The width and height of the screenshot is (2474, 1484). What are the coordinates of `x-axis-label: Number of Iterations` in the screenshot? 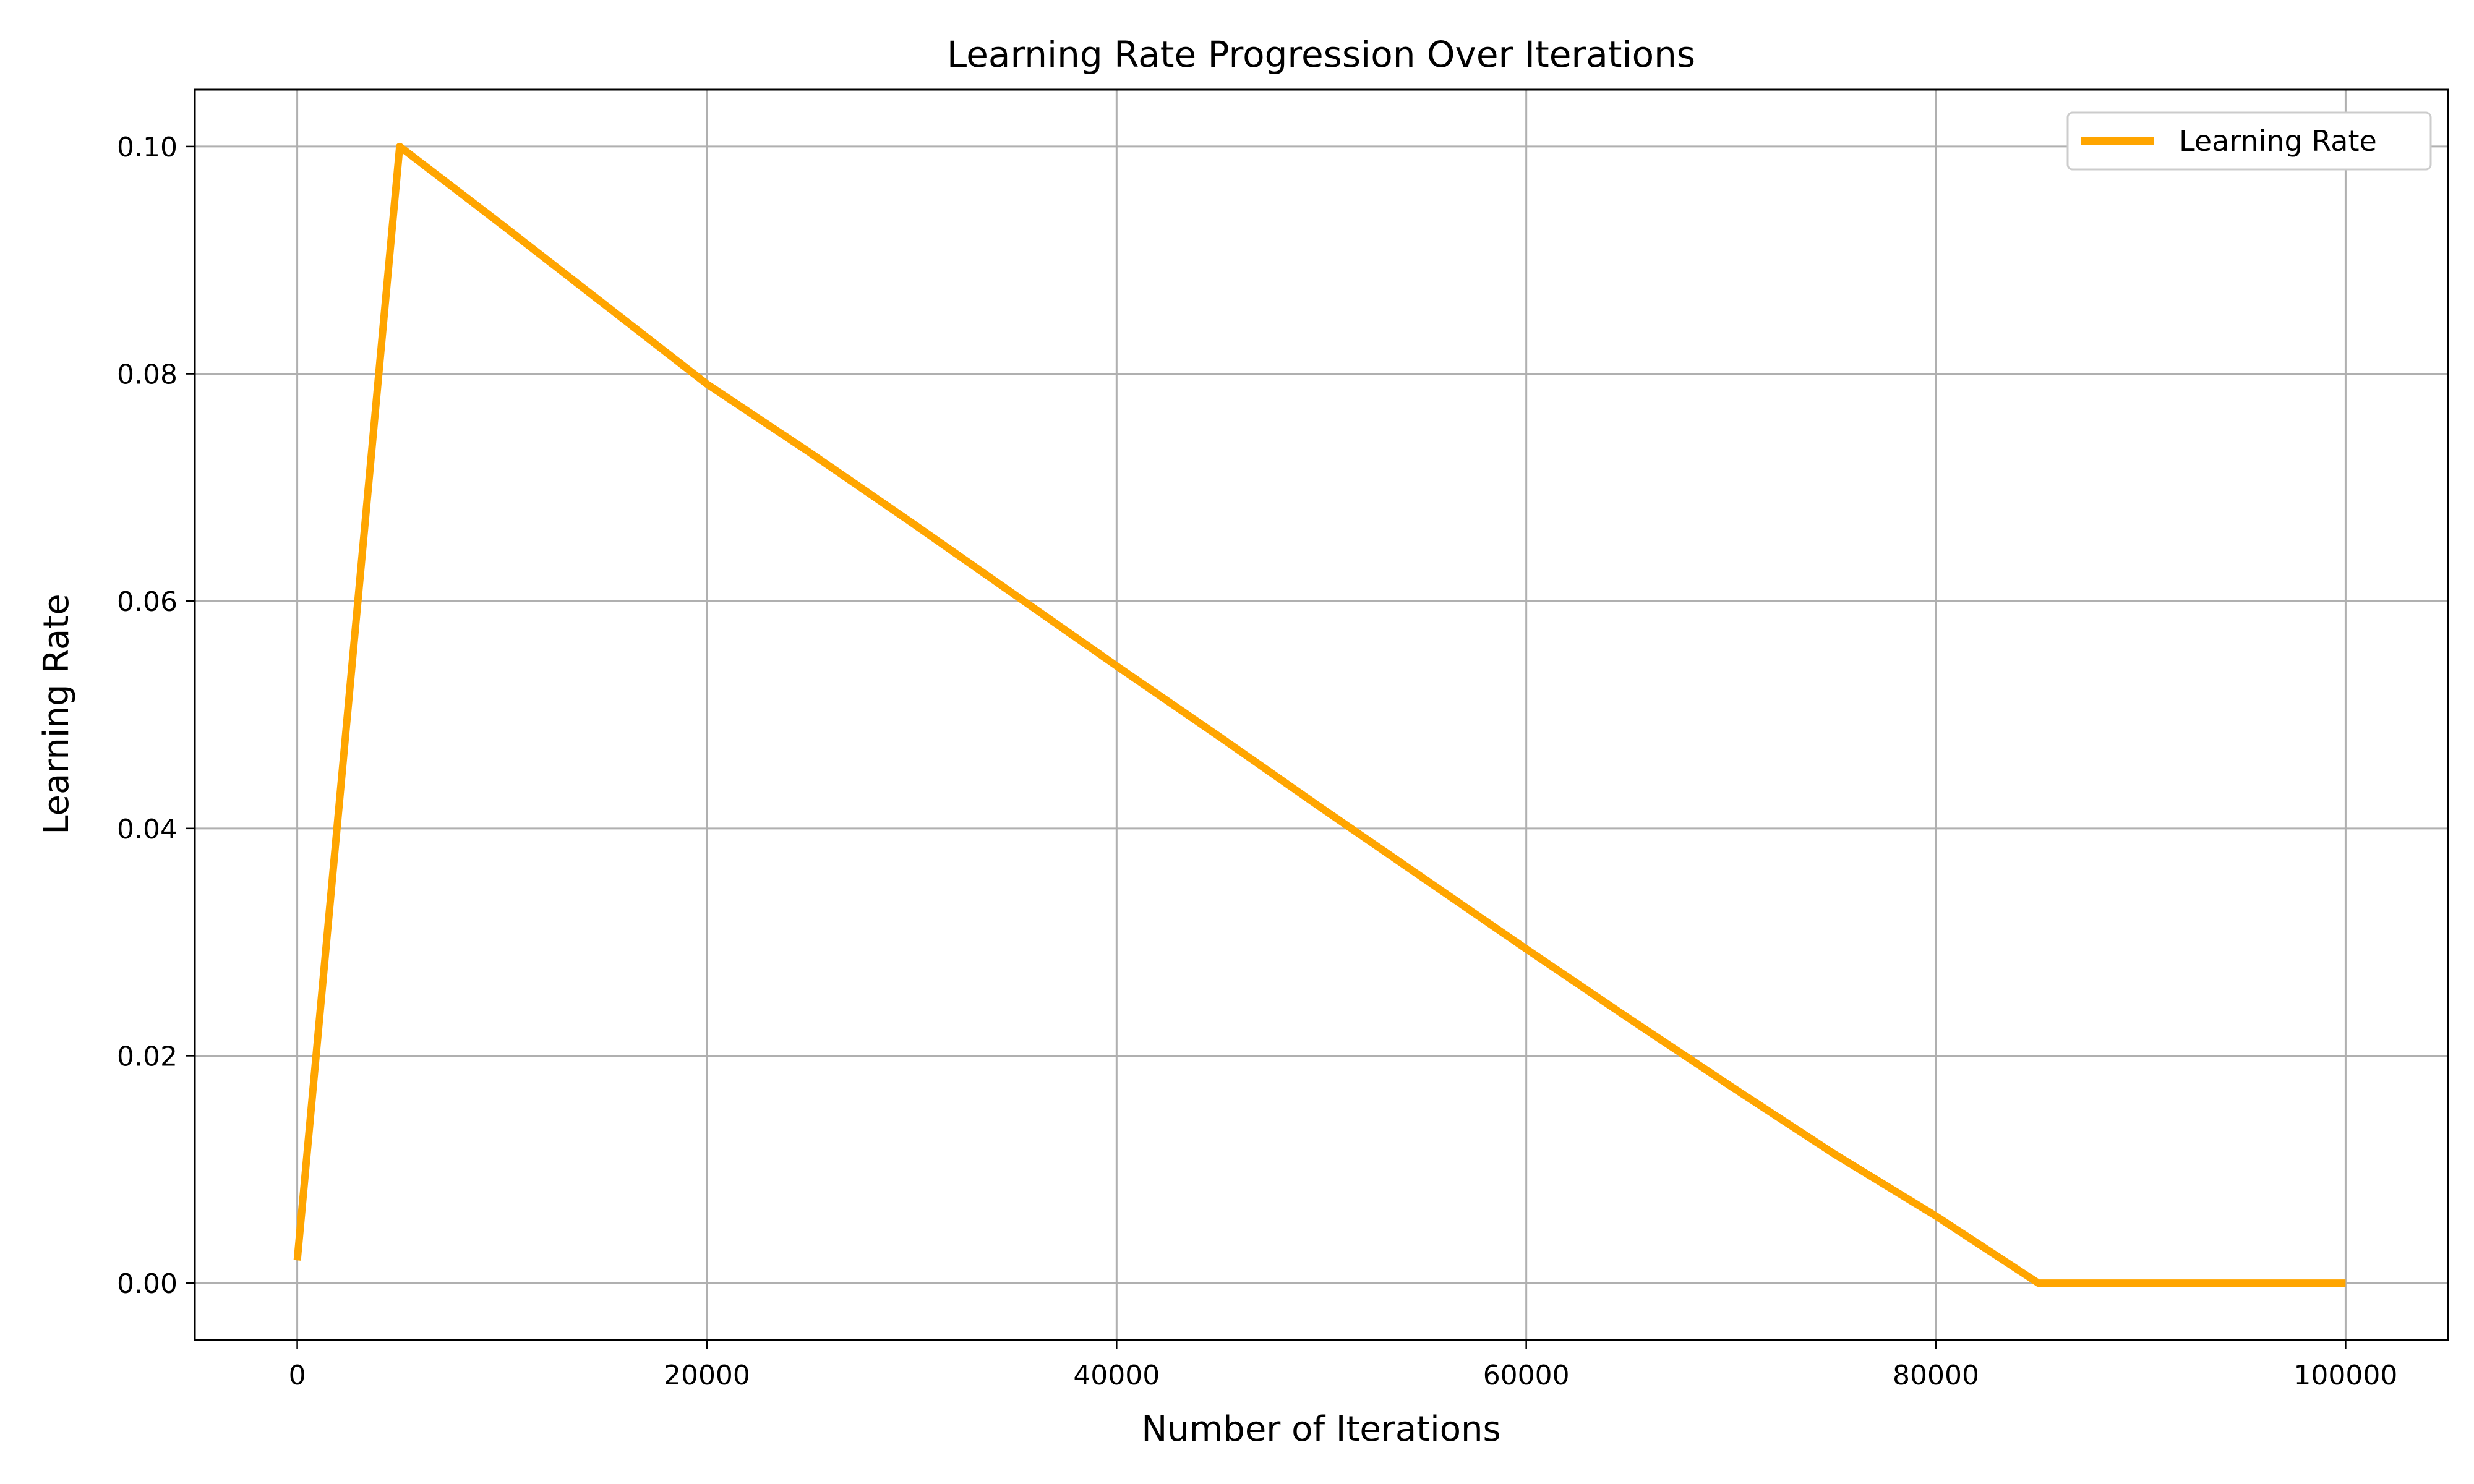 It's located at (1320, 1429).